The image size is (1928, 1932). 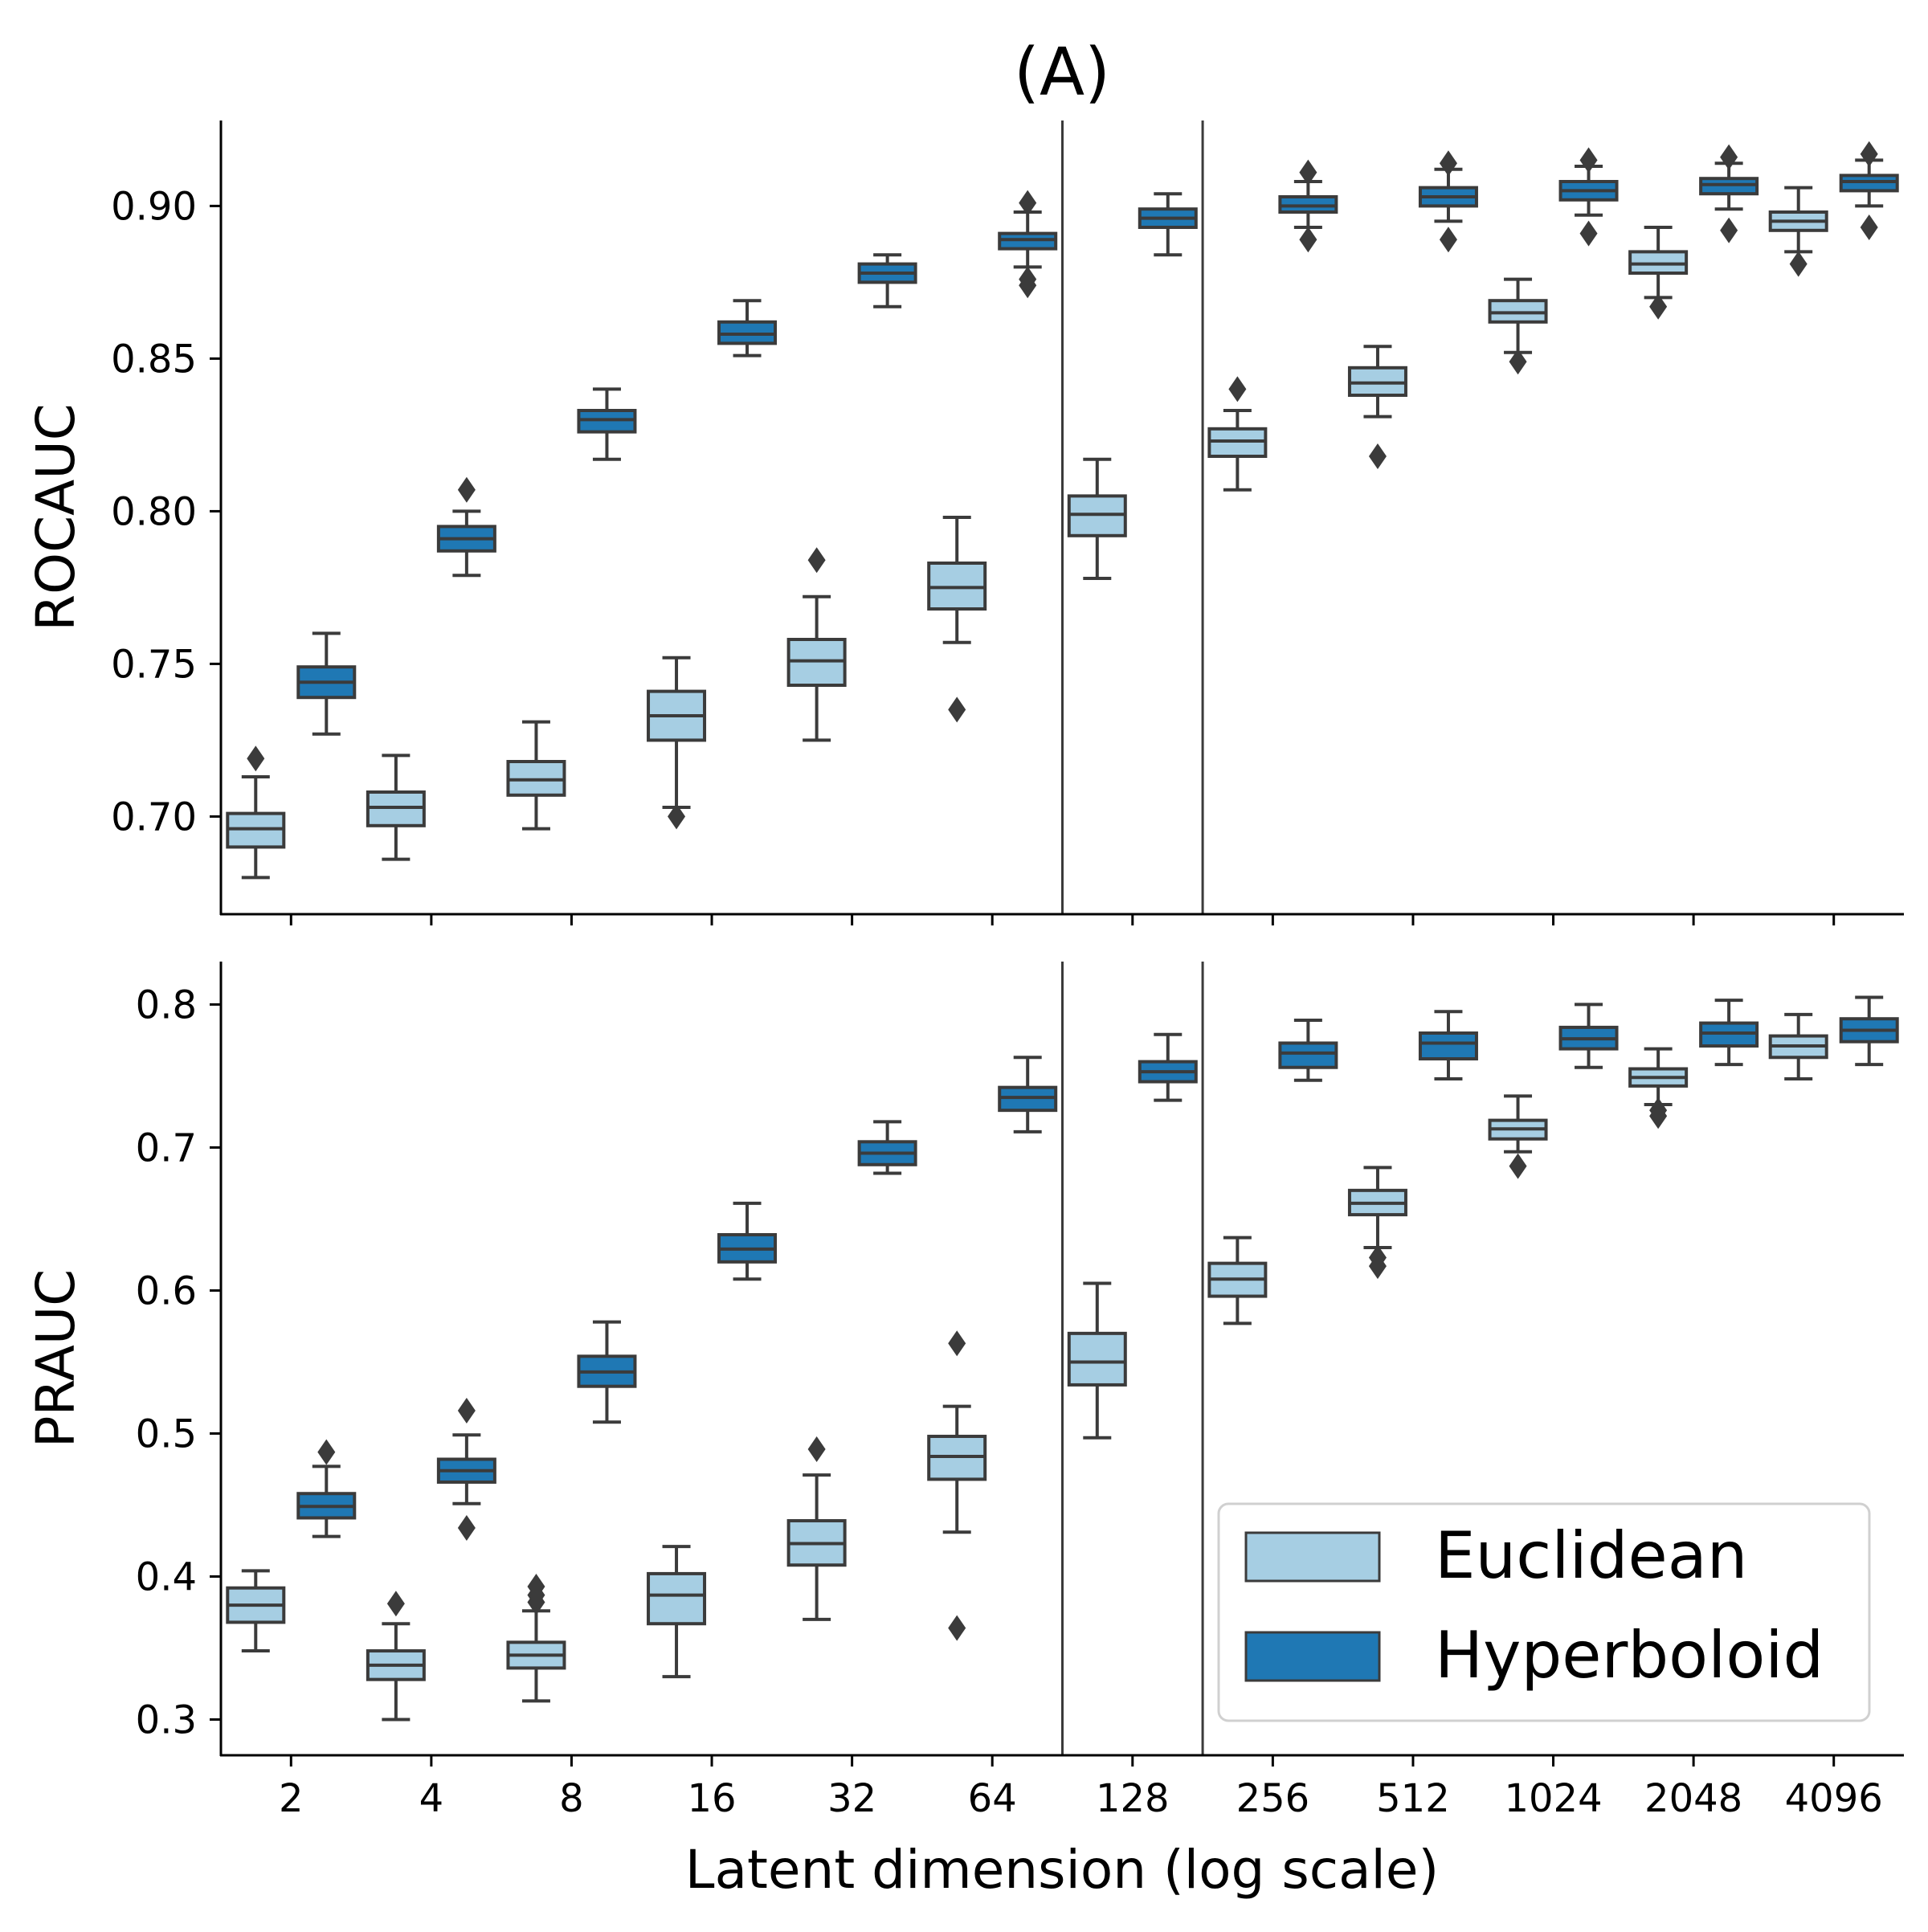 What do you see at coordinates (712, 1799) in the screenshot?
I see `x-tick-label: 16` at bounding box center [712, 1799].